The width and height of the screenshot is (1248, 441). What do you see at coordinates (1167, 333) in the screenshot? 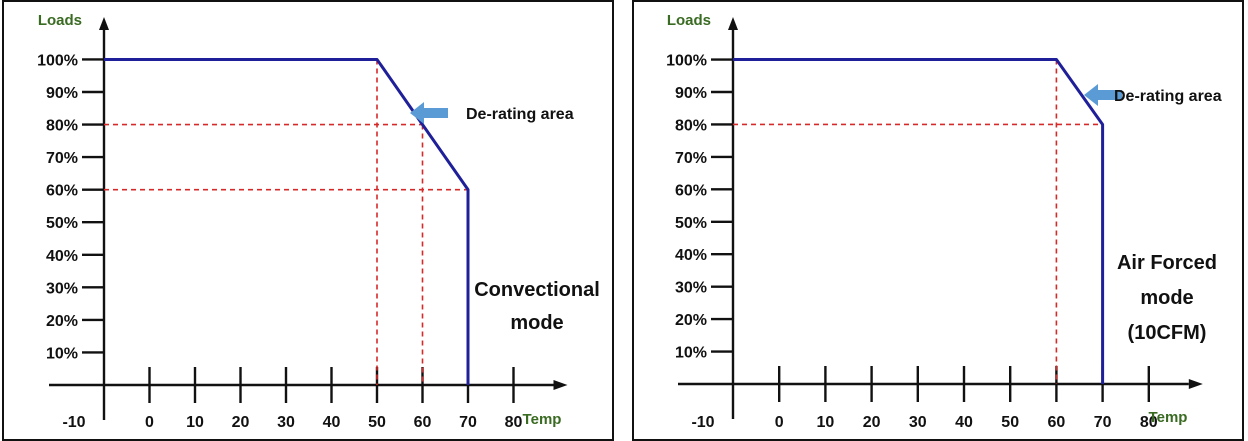
I see `mode-label-line: (10CFM)` at bounding box center [1167, 333].